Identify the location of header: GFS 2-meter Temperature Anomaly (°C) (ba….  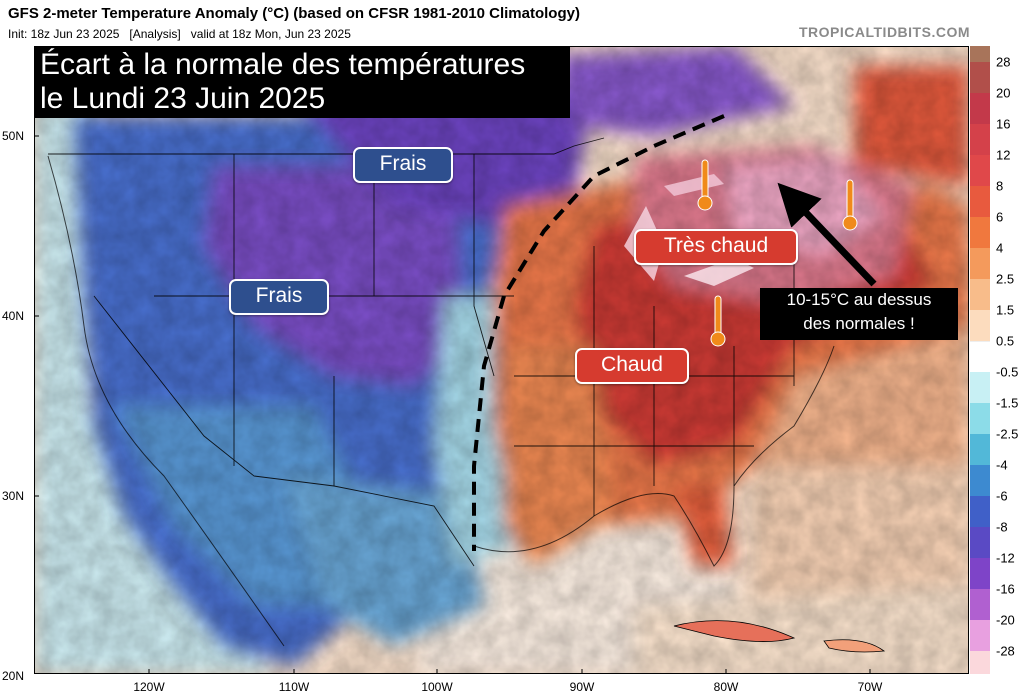
(512, 23).